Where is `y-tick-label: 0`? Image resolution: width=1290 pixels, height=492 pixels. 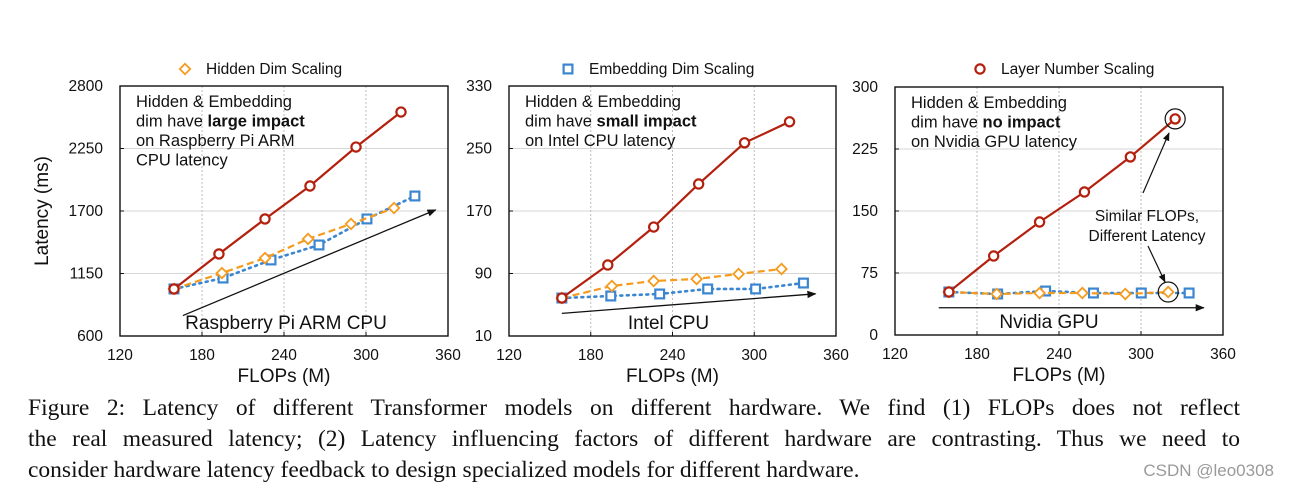 y-tick-label: 0 is located at coordinates (873, 335).